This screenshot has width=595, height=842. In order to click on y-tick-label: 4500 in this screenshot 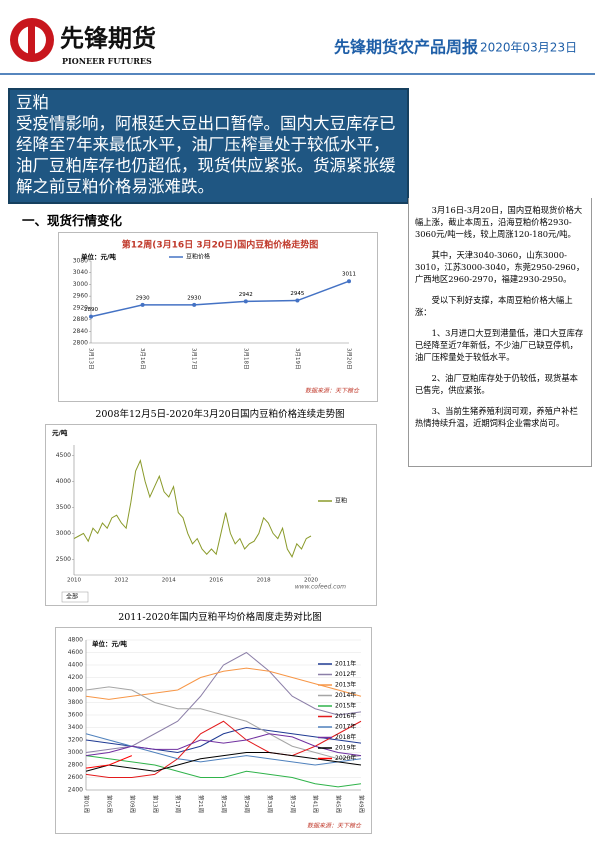, I will do `click(63, 455)`.